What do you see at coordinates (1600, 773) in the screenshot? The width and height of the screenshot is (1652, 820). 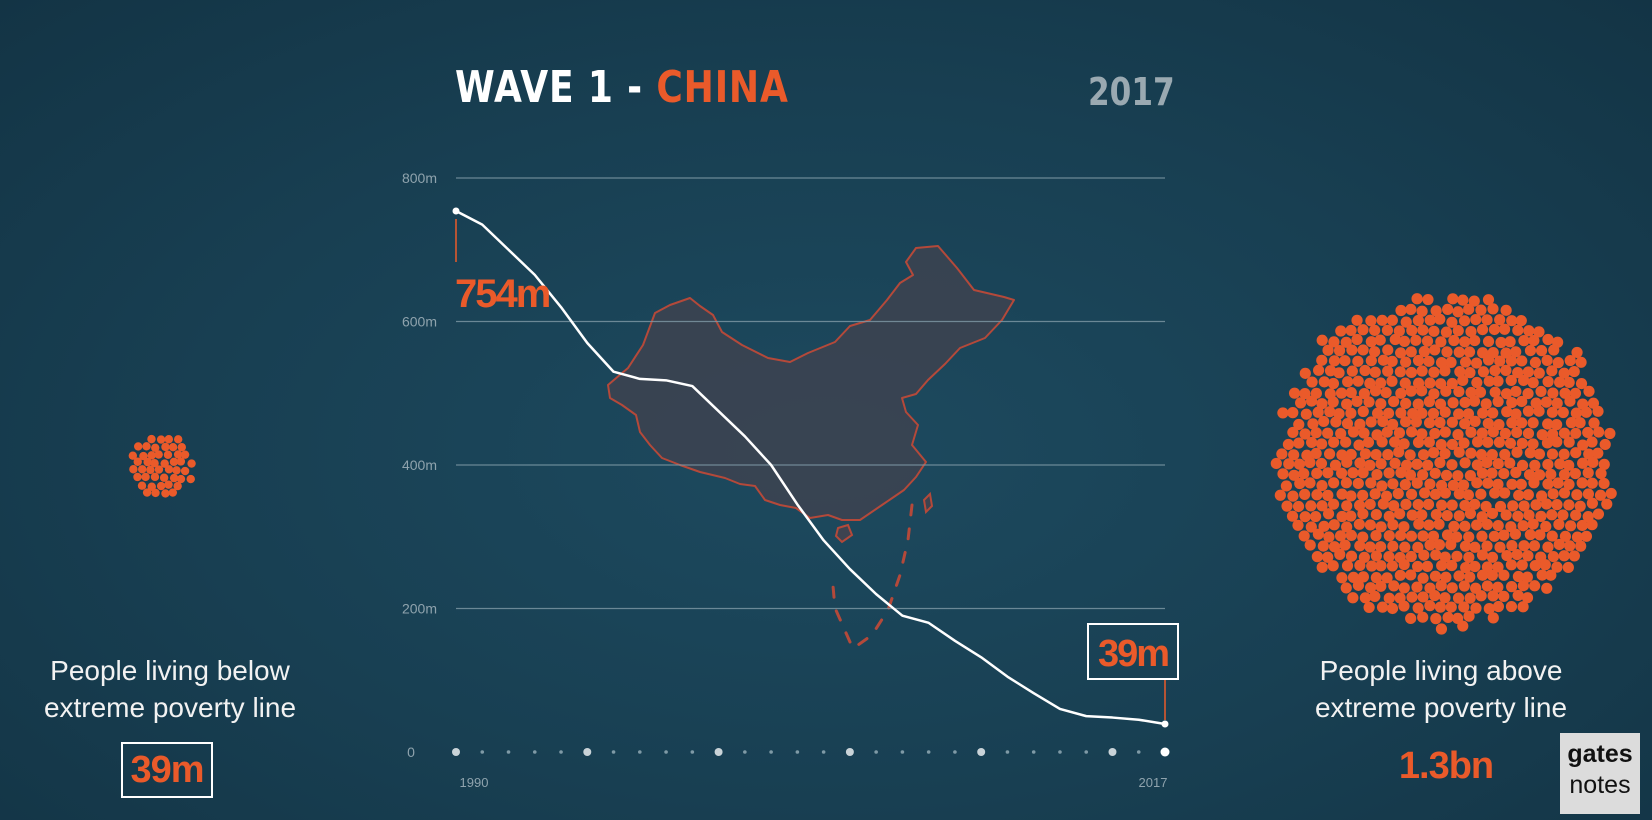 I see `gates-notes-logo: gates notes` at bounding box center [1600, 773].